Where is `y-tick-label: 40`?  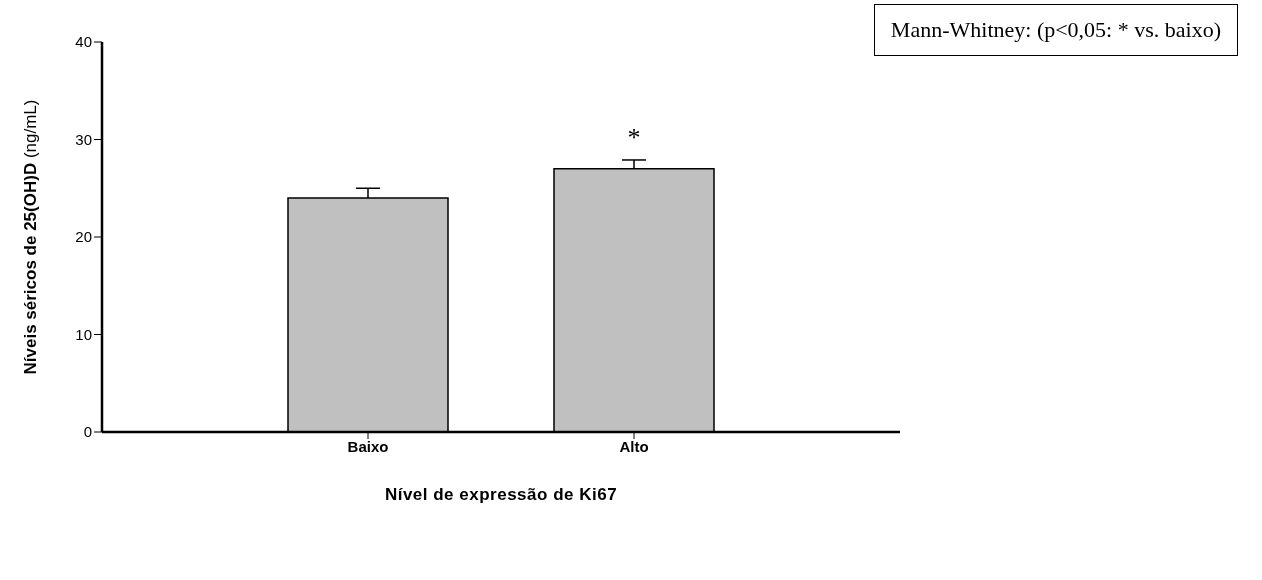 y-tick-label: 40 is located at coordinates (83, 42).